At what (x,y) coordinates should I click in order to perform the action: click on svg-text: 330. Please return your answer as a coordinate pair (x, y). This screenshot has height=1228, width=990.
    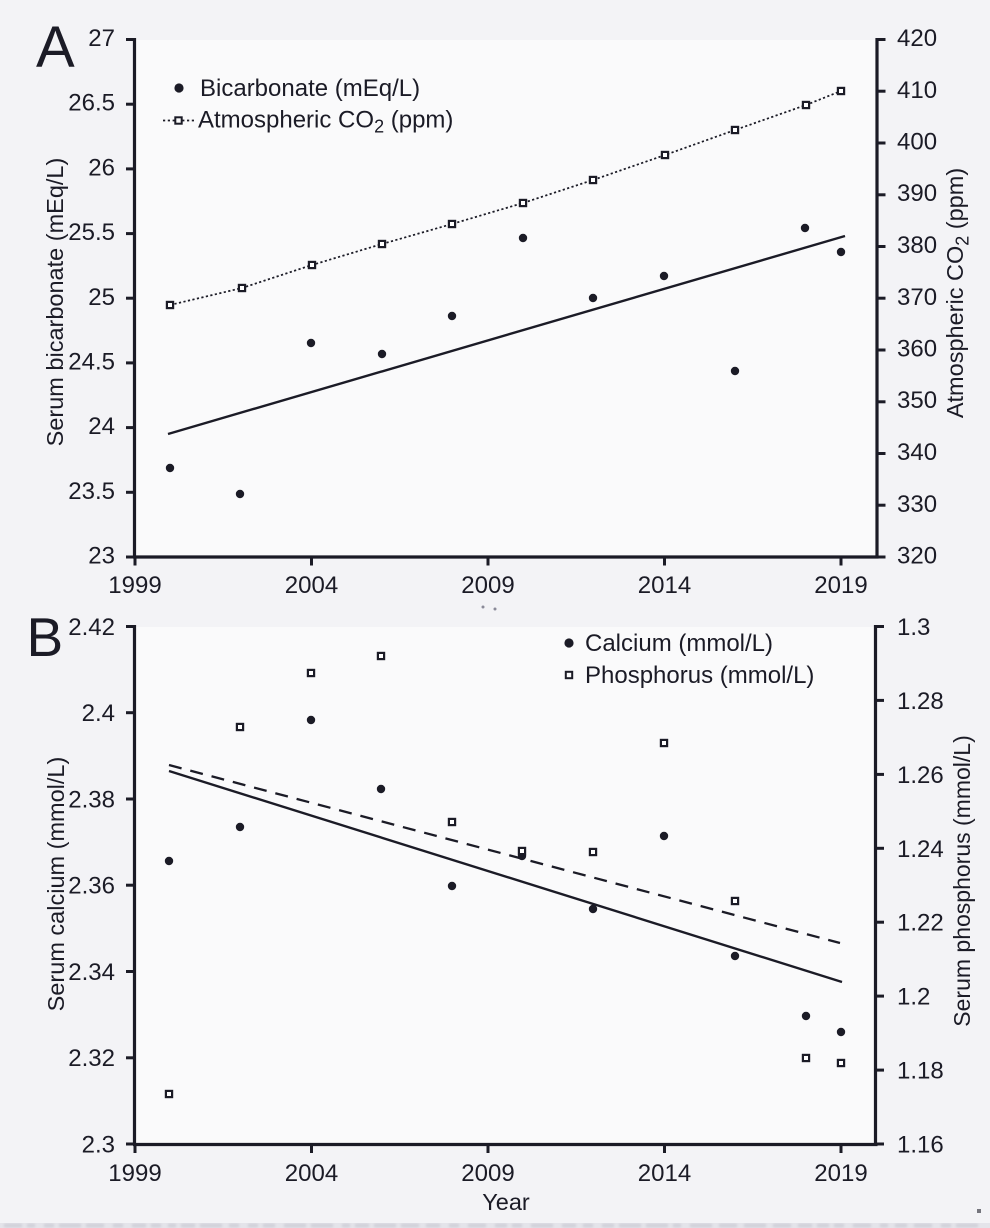
    Looking at the image, I should click on (917, 504).